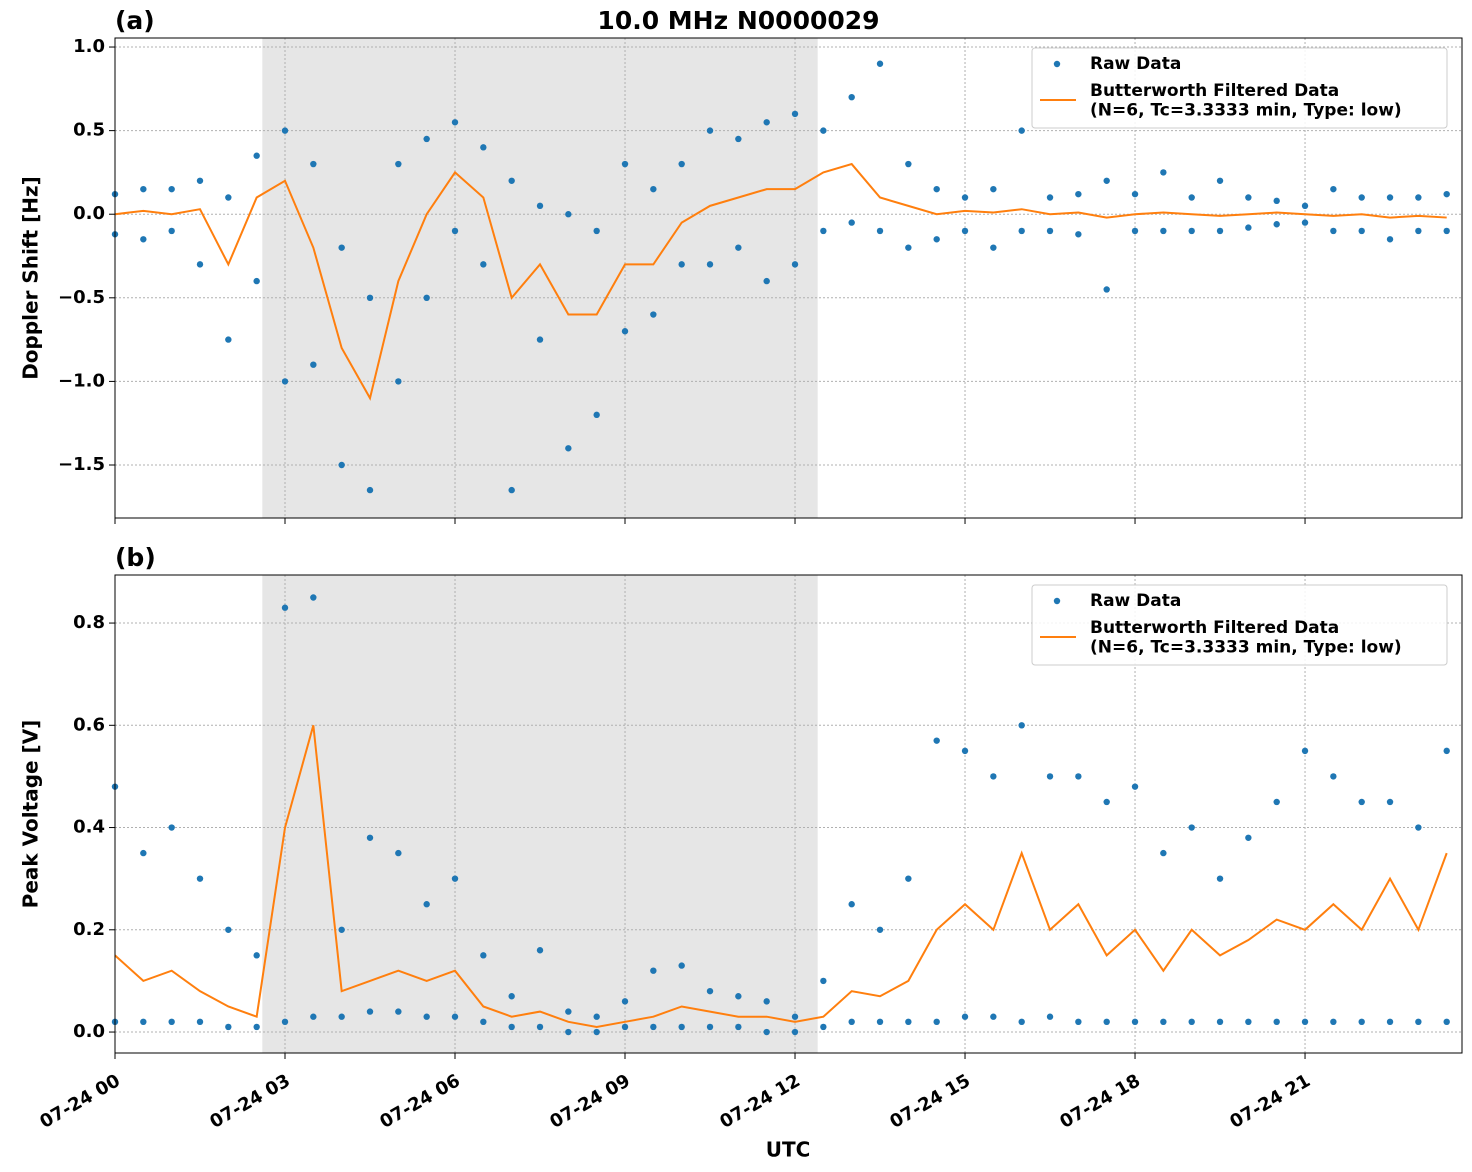 This screenshot has width=1472, height=1172. I want to click on x-tick-label: 07-24 00, so click(79, 1101).